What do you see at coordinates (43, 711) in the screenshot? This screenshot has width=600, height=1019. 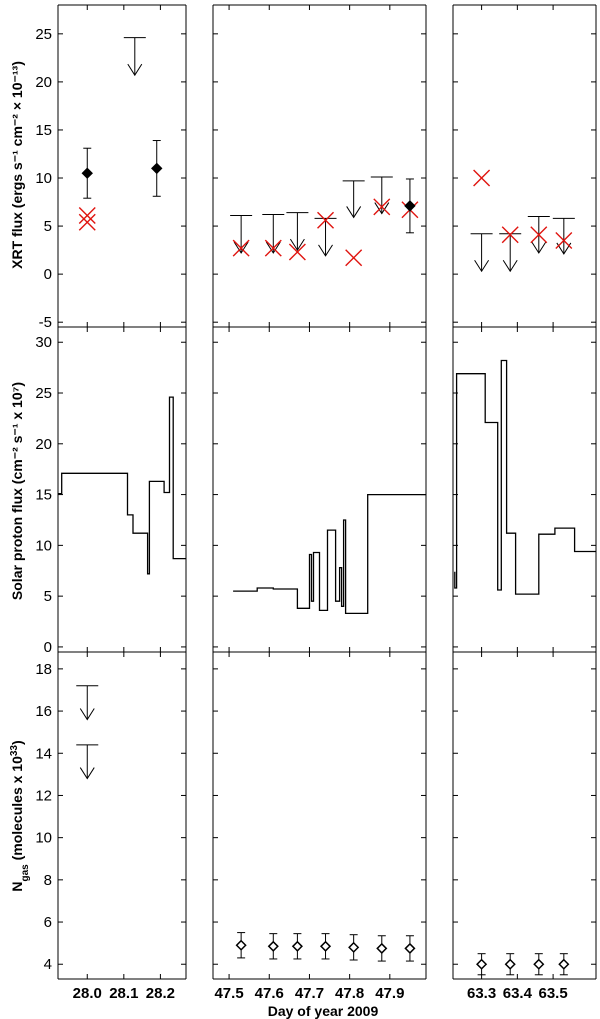 I see `y-tick-label-ngas: 16` at bounding box center [43, 711].